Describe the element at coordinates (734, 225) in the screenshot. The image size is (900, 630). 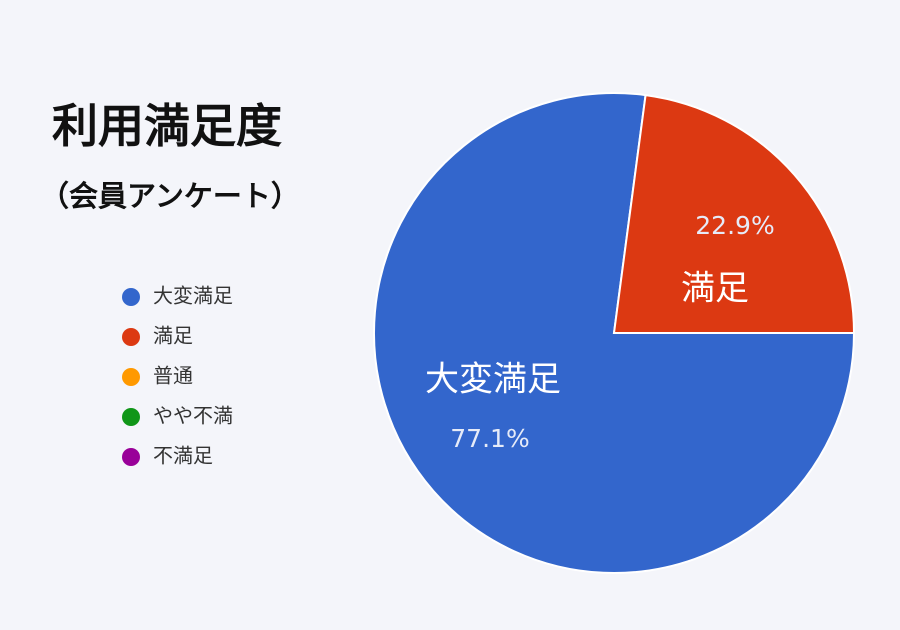
I see `slice-value-label: 22.9%` at that location.